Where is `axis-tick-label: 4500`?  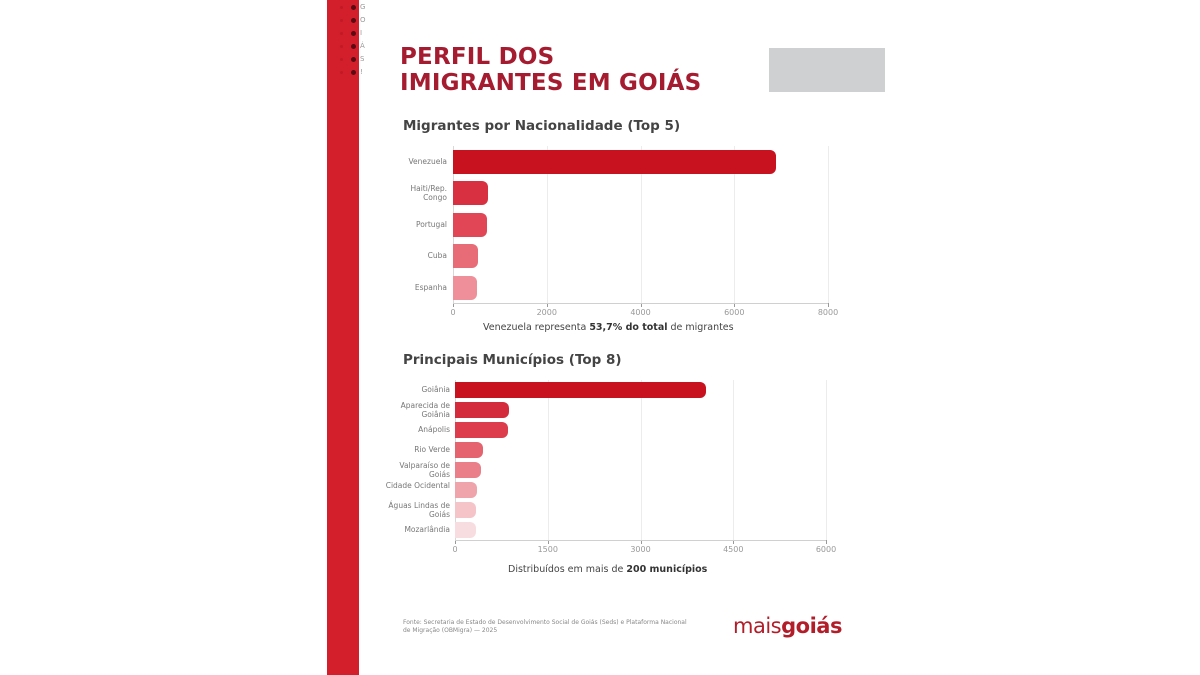
axis-tick-label: 4500 is located at coordinates (733, 549).